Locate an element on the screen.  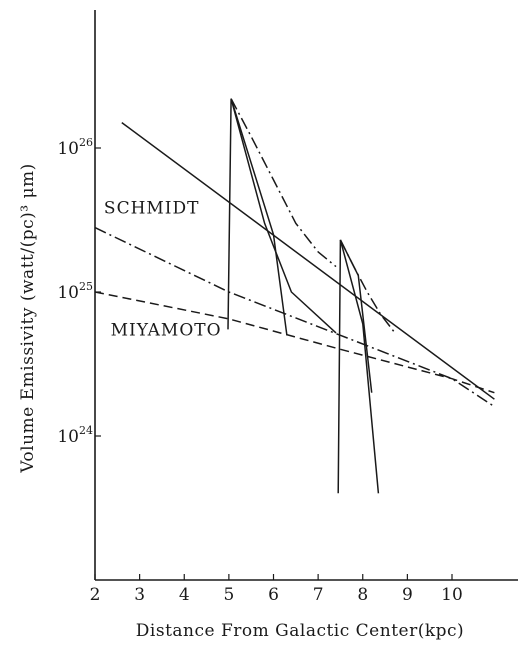
y-tick-label: 1025 is located at coordinates (75, 291).